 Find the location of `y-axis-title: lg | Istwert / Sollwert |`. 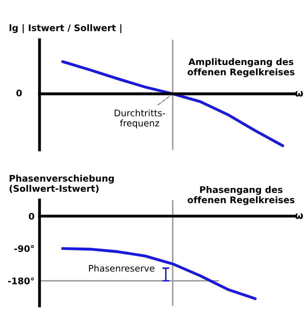

y-axis-title: lg | Istwert / Sollwert | is located at coordinates (66, 29).